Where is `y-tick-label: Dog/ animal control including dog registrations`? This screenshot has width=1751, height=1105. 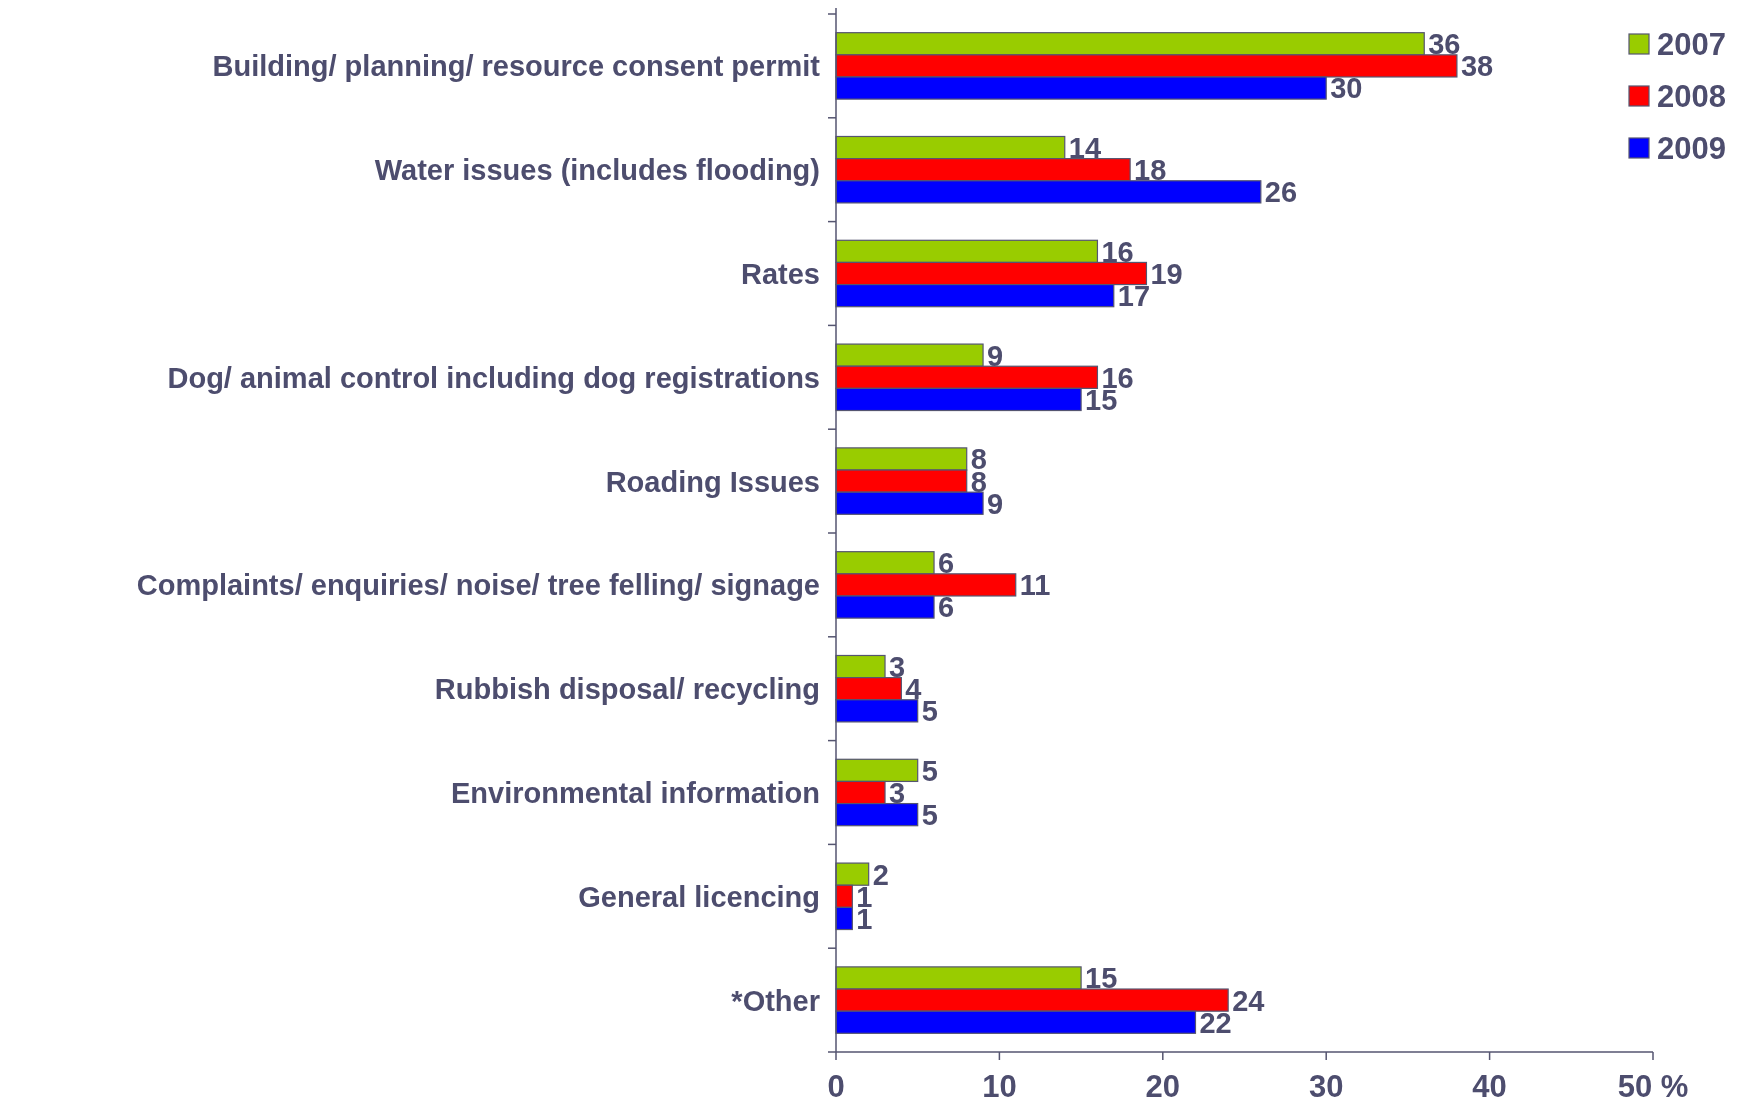 y-tick-label: Dog/ animal control including dog registrations is located at coordinates (493, 377).